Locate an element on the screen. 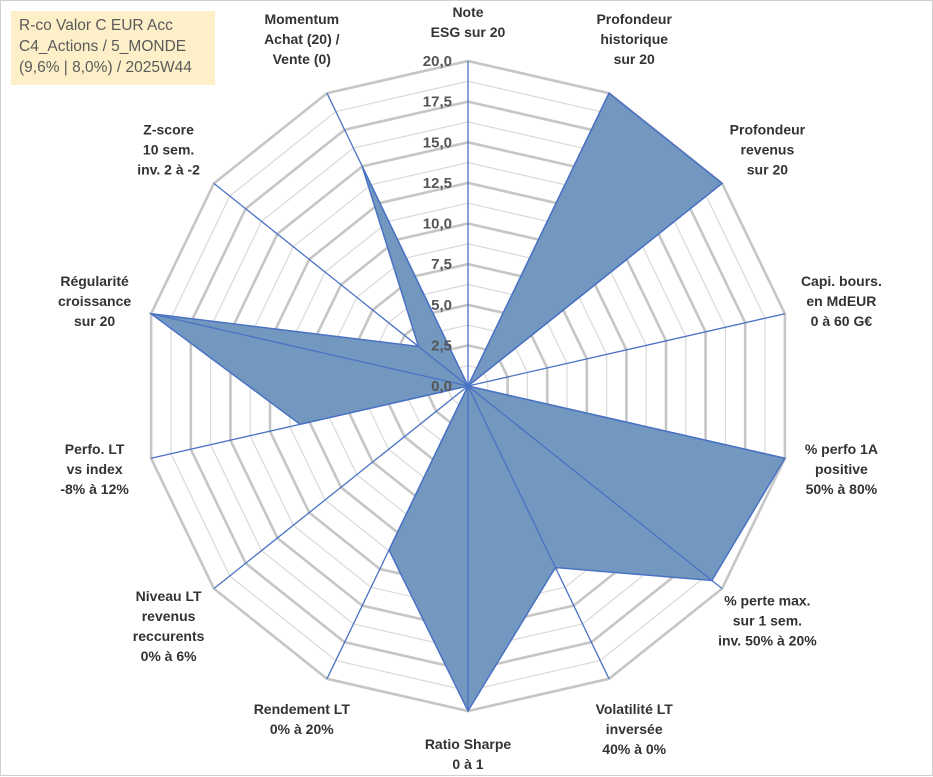 The height and width of the screenshot is (777, 933). axis-label: Z-score 10 sem. inv. 2 à -2 is located at coordinates (168, 149).